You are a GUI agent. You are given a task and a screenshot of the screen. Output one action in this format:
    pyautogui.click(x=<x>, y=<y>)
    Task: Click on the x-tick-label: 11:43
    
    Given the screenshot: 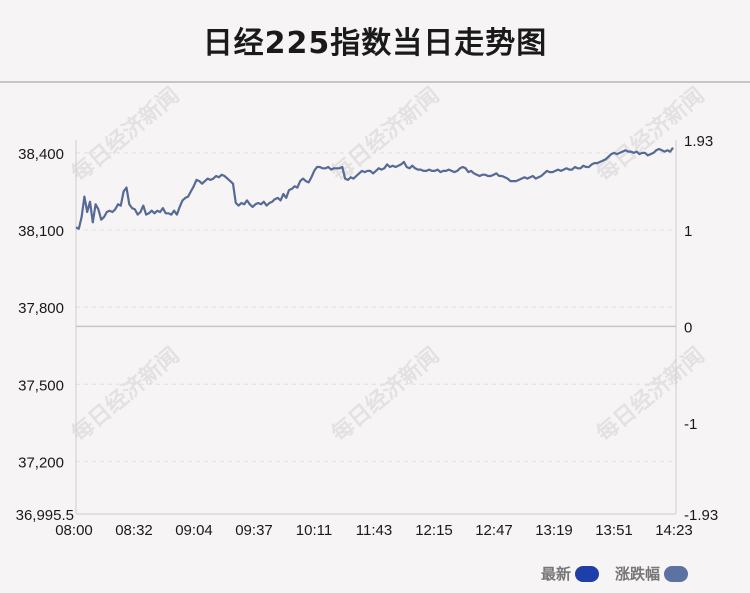 What is the action you would take?
    pyautogui.click(x=374, y=530)
    